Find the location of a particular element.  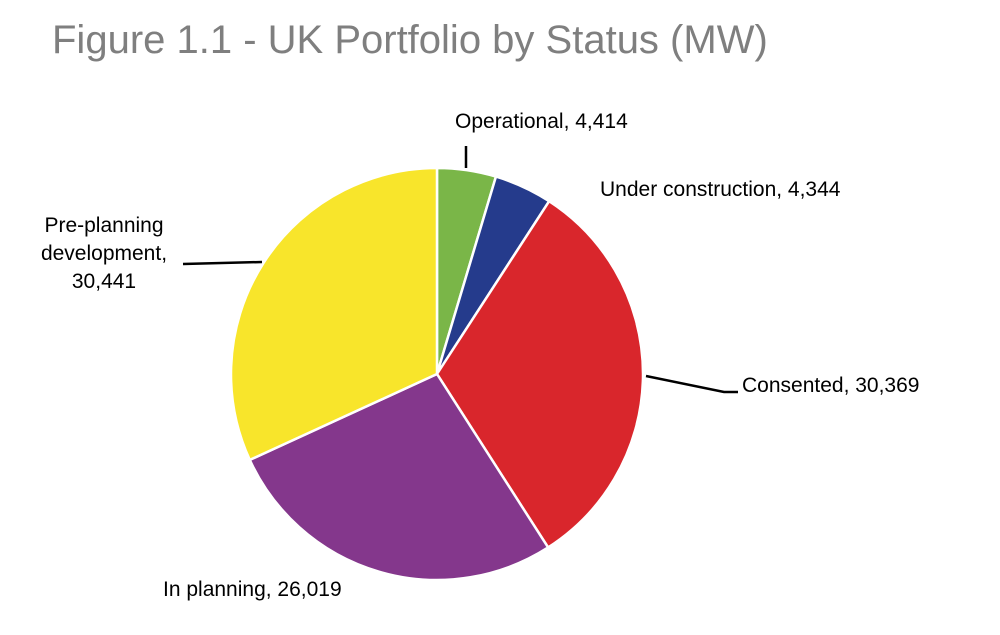

data-label: Consented, 30,369 is located at coordinates (830, 385).